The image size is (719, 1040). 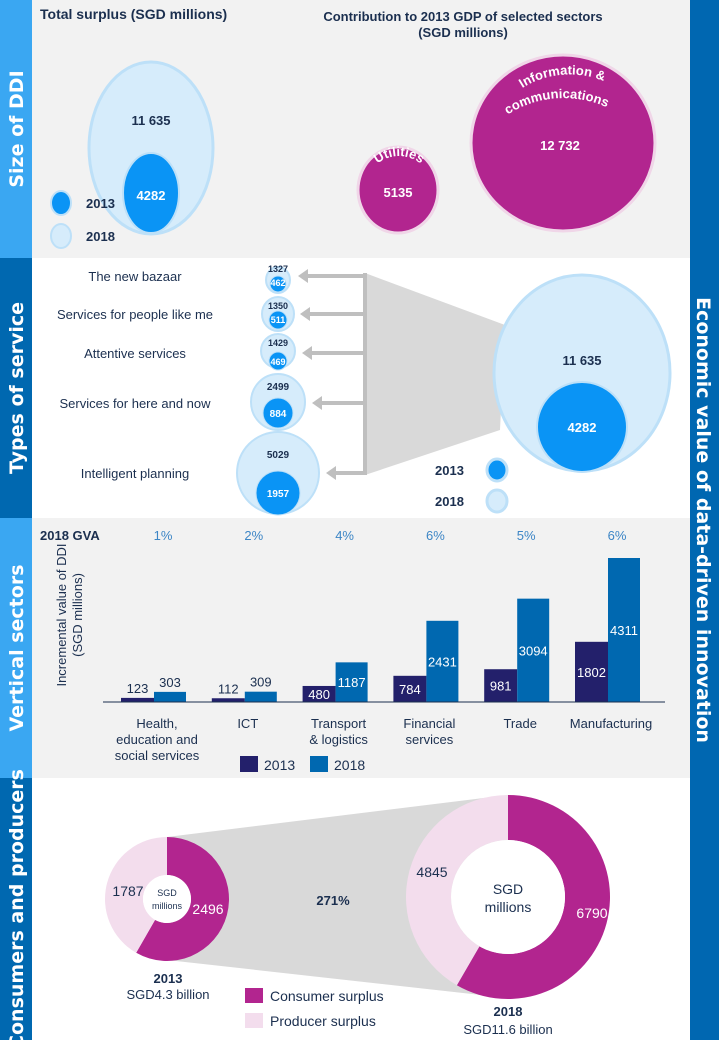 I want to click on donut-slice-consumer, so click(x=533, y=897).